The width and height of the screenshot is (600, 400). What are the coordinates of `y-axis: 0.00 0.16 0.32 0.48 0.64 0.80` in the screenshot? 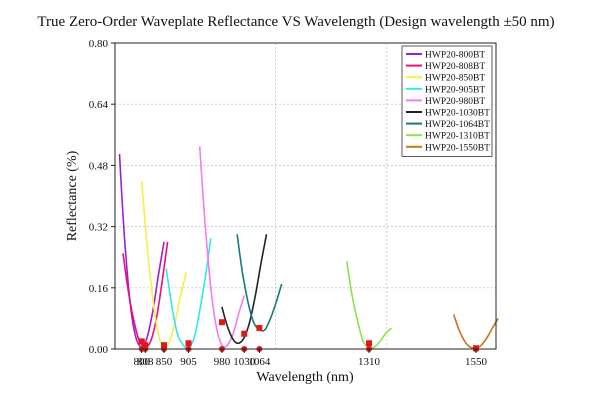 It's located at (102, 197).